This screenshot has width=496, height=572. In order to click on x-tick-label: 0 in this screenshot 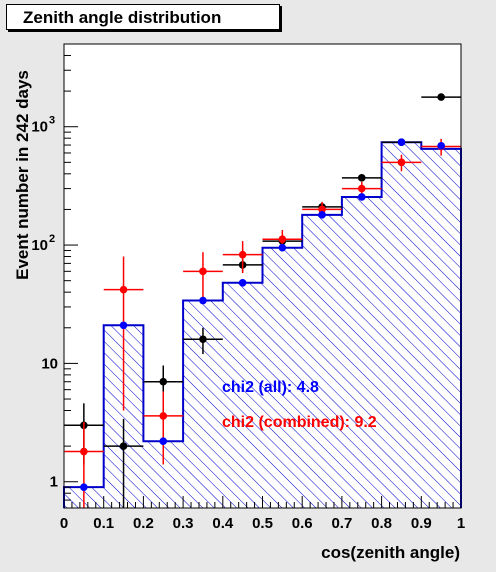, I will do `click(64, 523)`.